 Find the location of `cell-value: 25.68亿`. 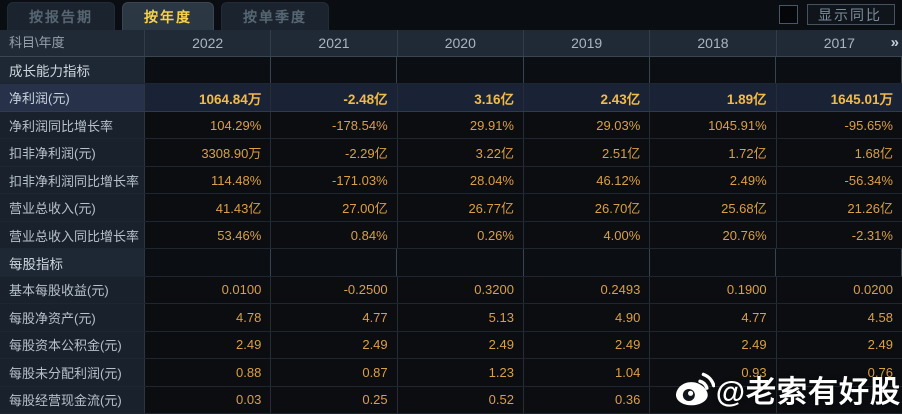

cell-value: 25.68亿 is located at coordinates (713, 207).